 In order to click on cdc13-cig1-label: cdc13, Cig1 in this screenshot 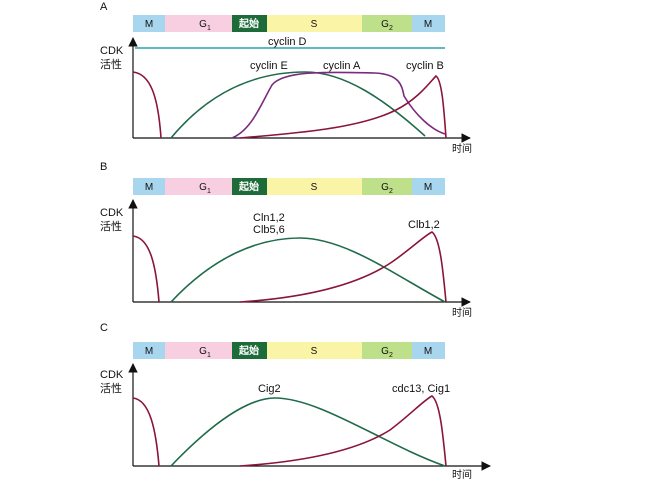, I will do `click(421, 389)`.